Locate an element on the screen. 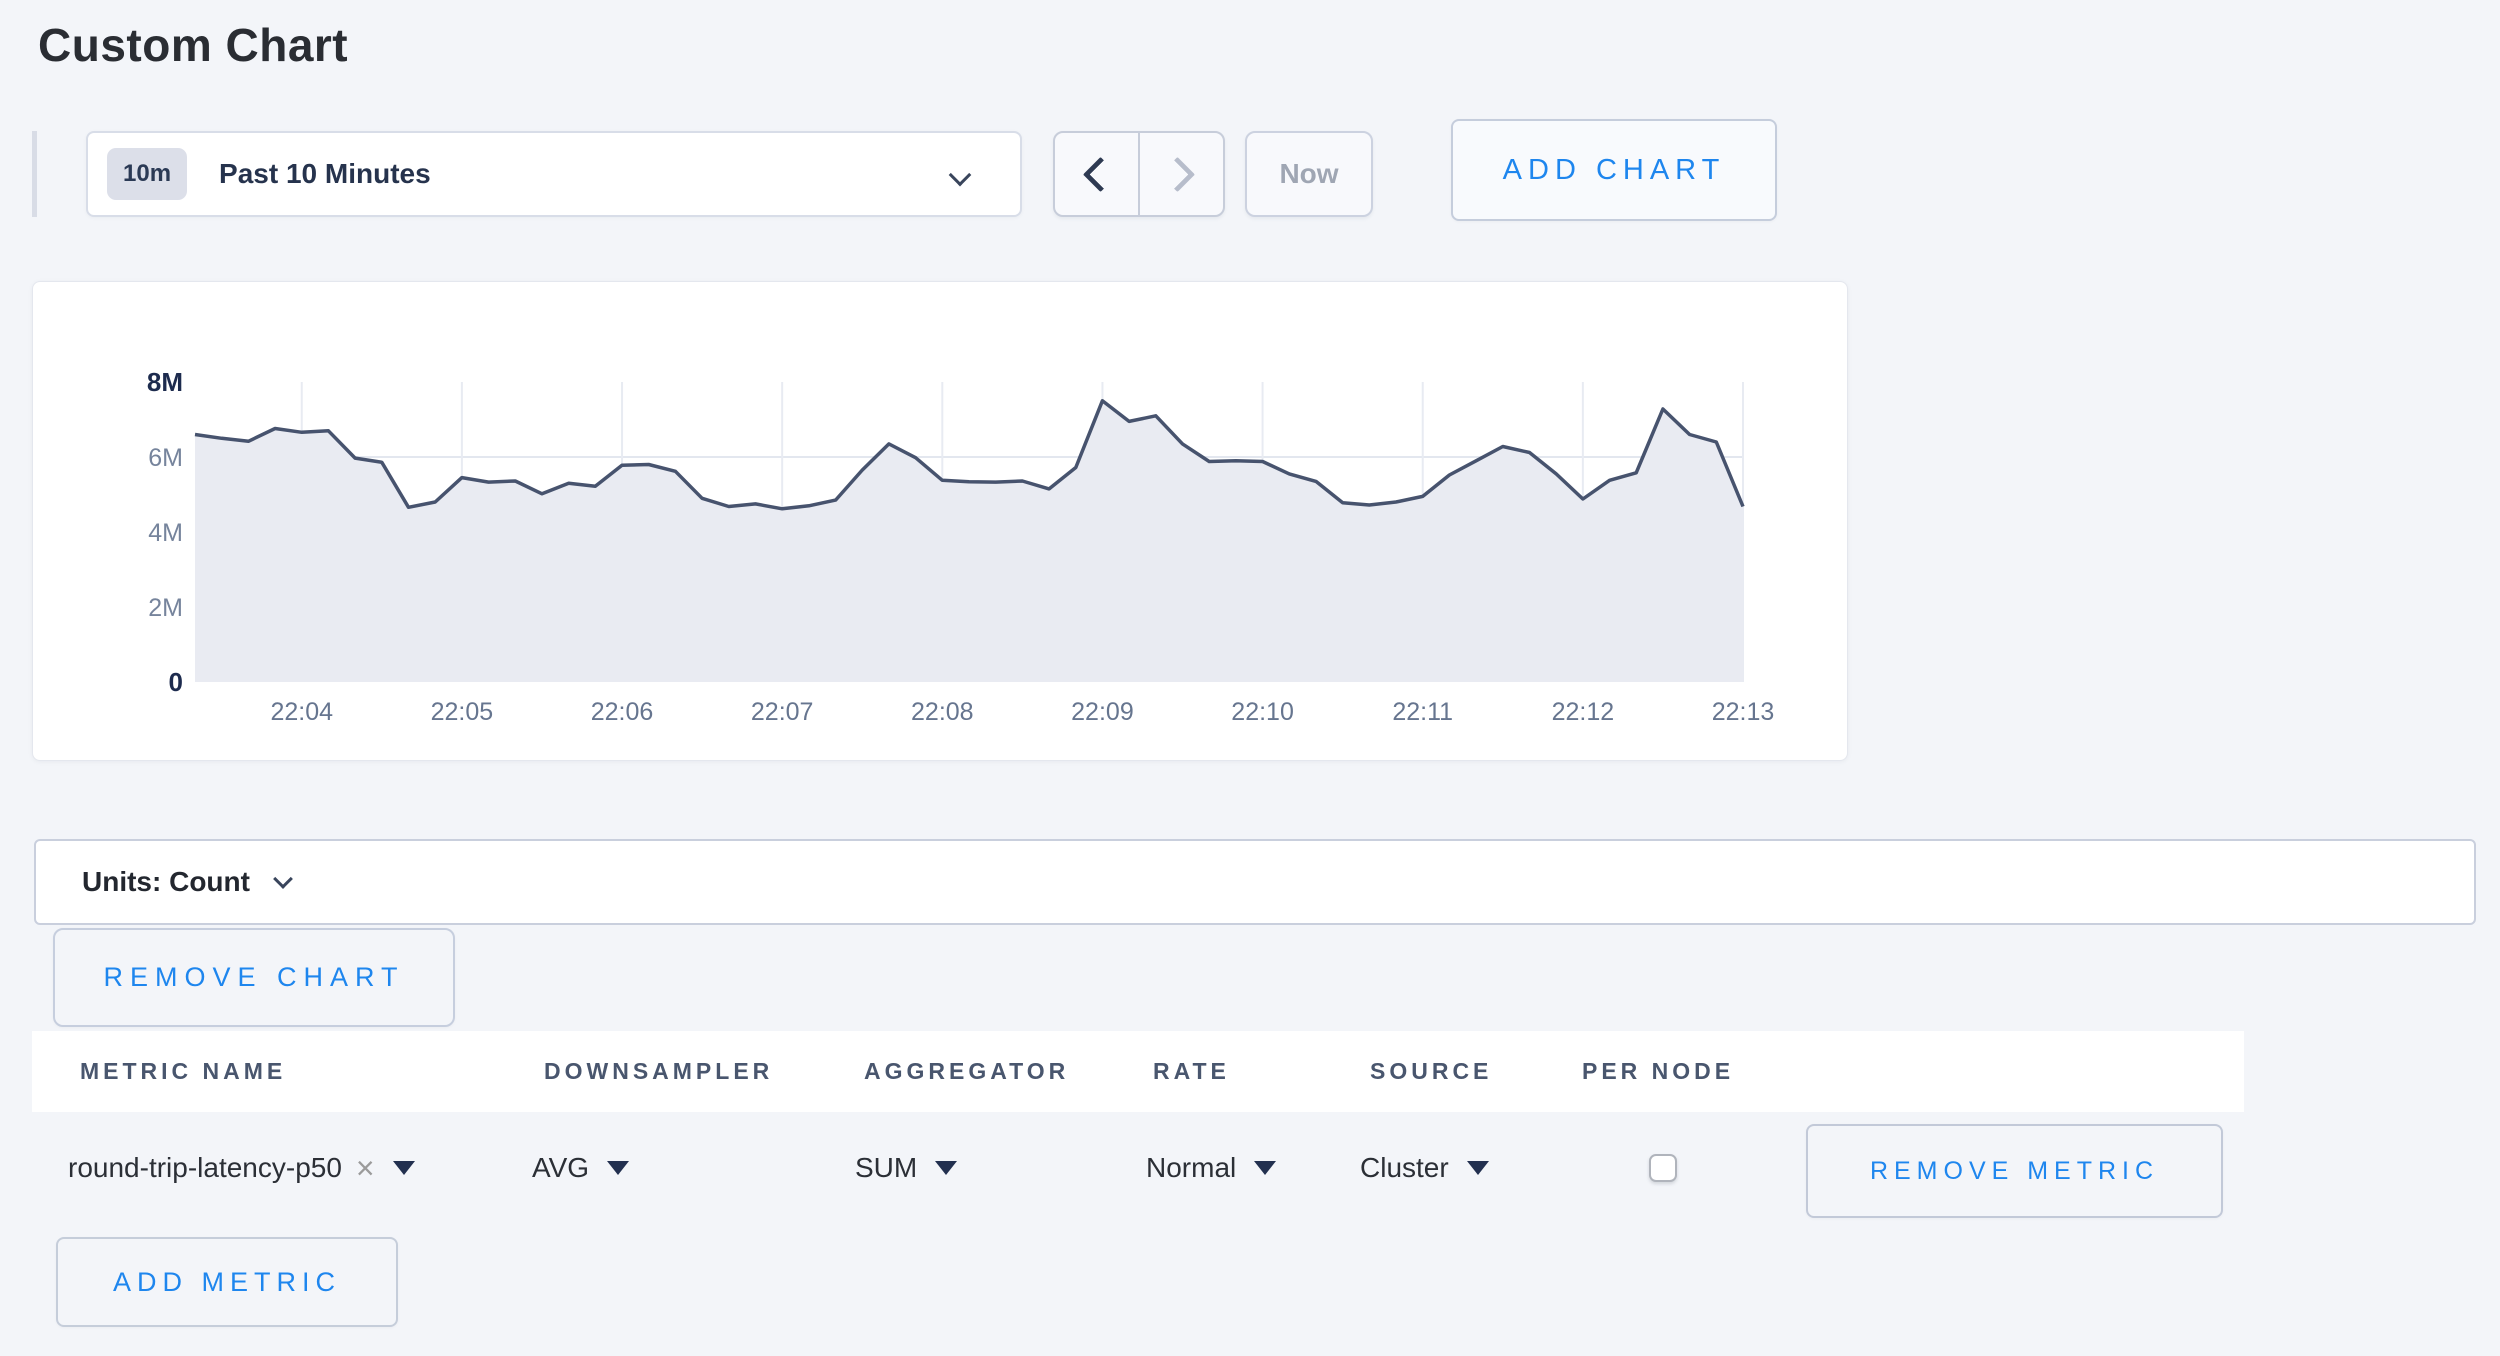  rate-value: Normal is located at coordinates (1191, 1167).